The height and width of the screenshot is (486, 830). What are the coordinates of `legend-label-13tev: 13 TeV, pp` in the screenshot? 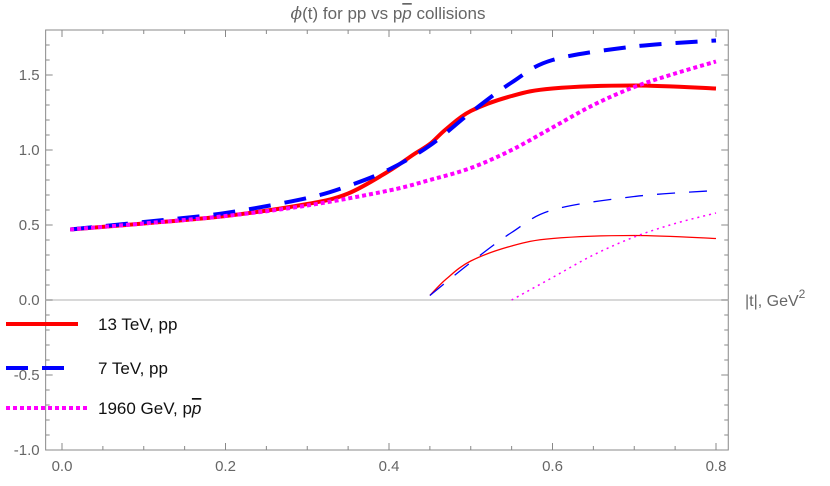 It's located at (137, 324).